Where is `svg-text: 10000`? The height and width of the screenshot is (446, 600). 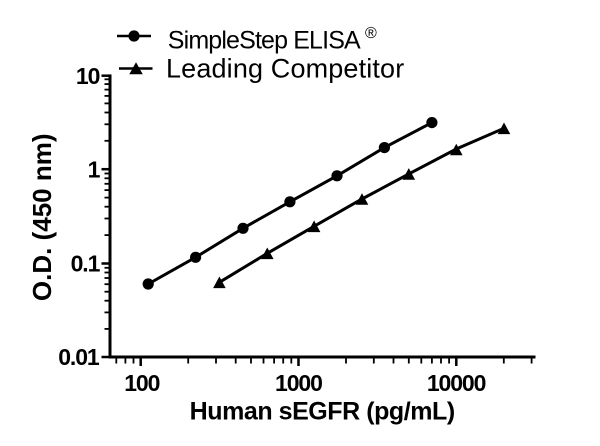
svg-text: 10000 is located at coordinates (456, 383).